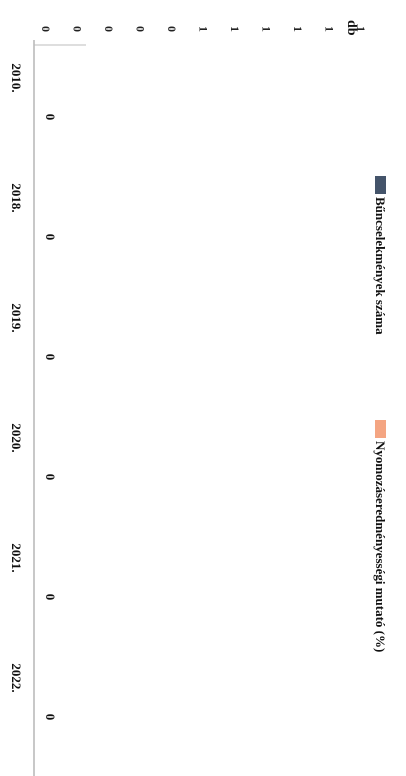 The width and height of the screenshot is (406, 776). What do you see at coordinates (16, 677) in the screenshot?
I see `x-category-label: 2022.` at bounding box center [16, 677].